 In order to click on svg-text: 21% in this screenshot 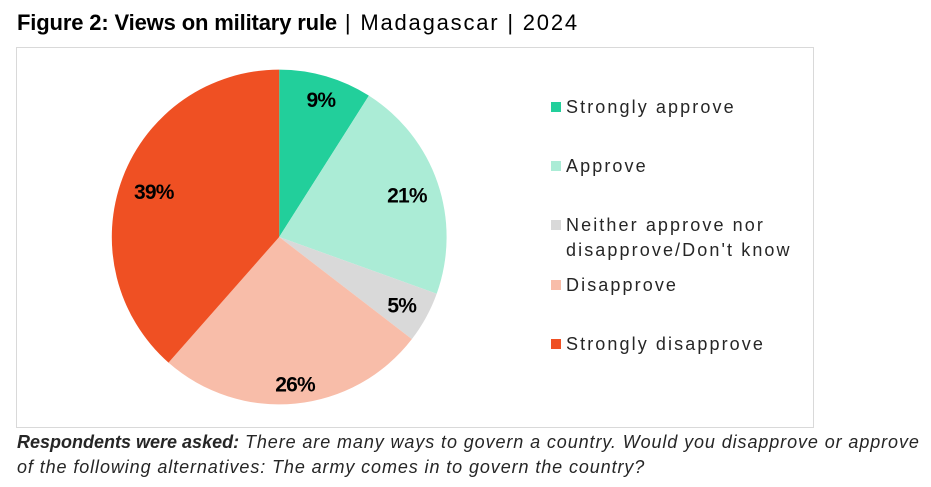, I will do `click(407, 196)`.